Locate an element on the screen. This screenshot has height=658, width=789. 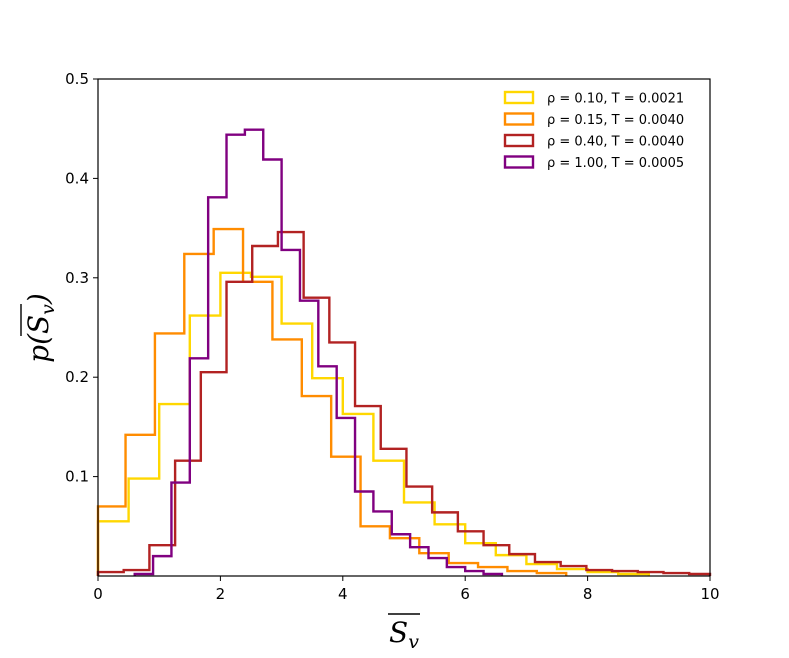
x-tick-label: 4 is located at coordinates (343, 594).